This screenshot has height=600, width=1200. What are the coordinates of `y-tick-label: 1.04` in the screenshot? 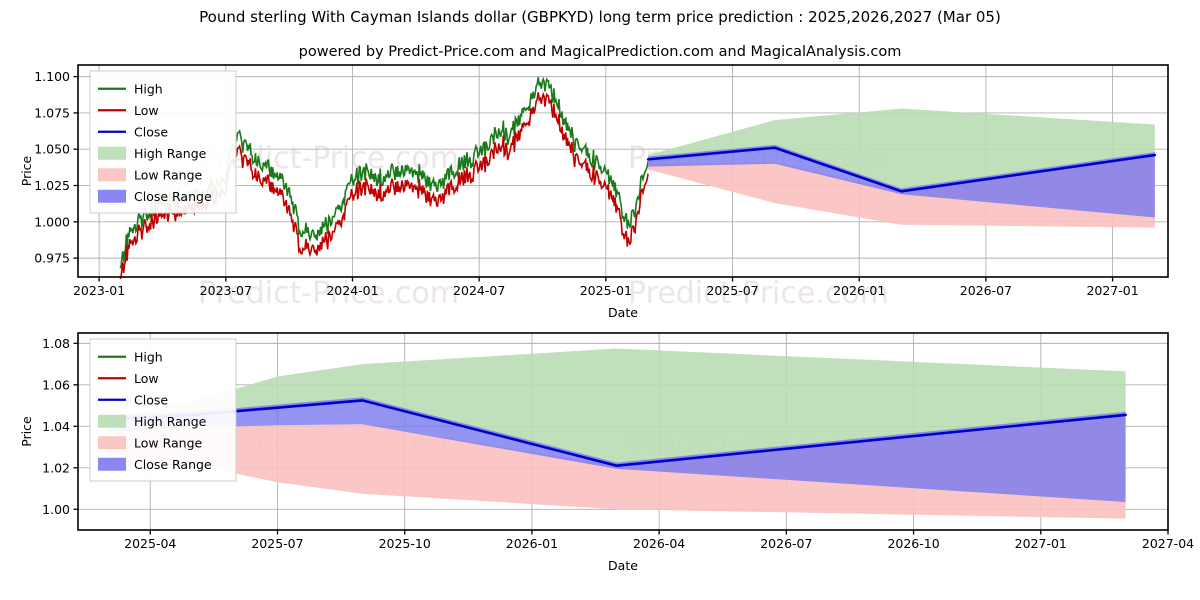 It's located at (56, 426).